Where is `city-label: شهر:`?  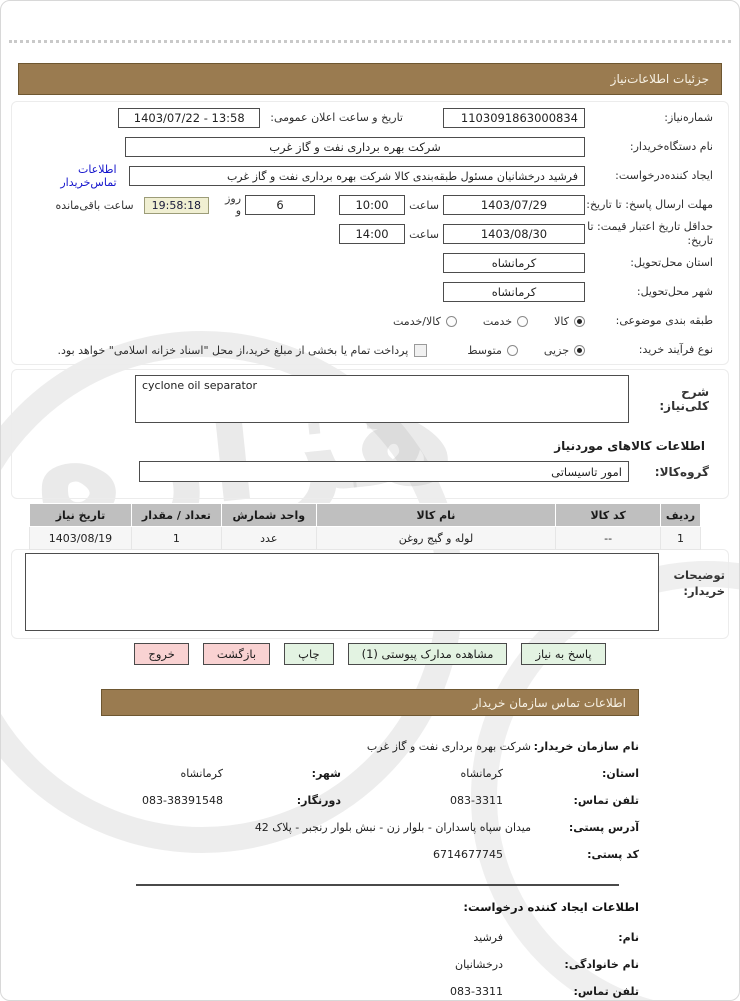 city-label: شهر: is located at coordinates (326, 773).